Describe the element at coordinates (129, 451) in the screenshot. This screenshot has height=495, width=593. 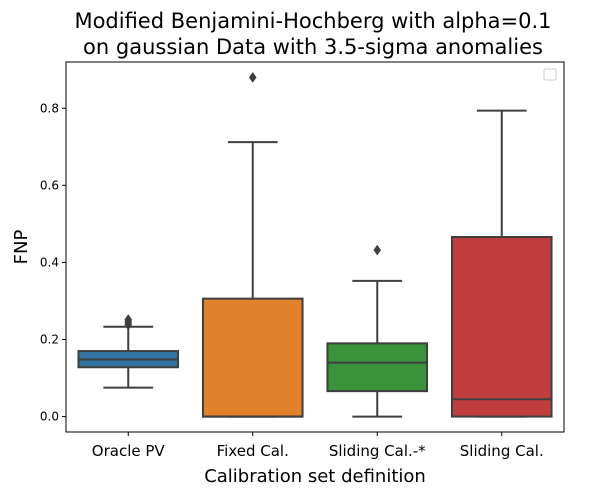
I see `x-tick-label: Oracle PV` at that location.